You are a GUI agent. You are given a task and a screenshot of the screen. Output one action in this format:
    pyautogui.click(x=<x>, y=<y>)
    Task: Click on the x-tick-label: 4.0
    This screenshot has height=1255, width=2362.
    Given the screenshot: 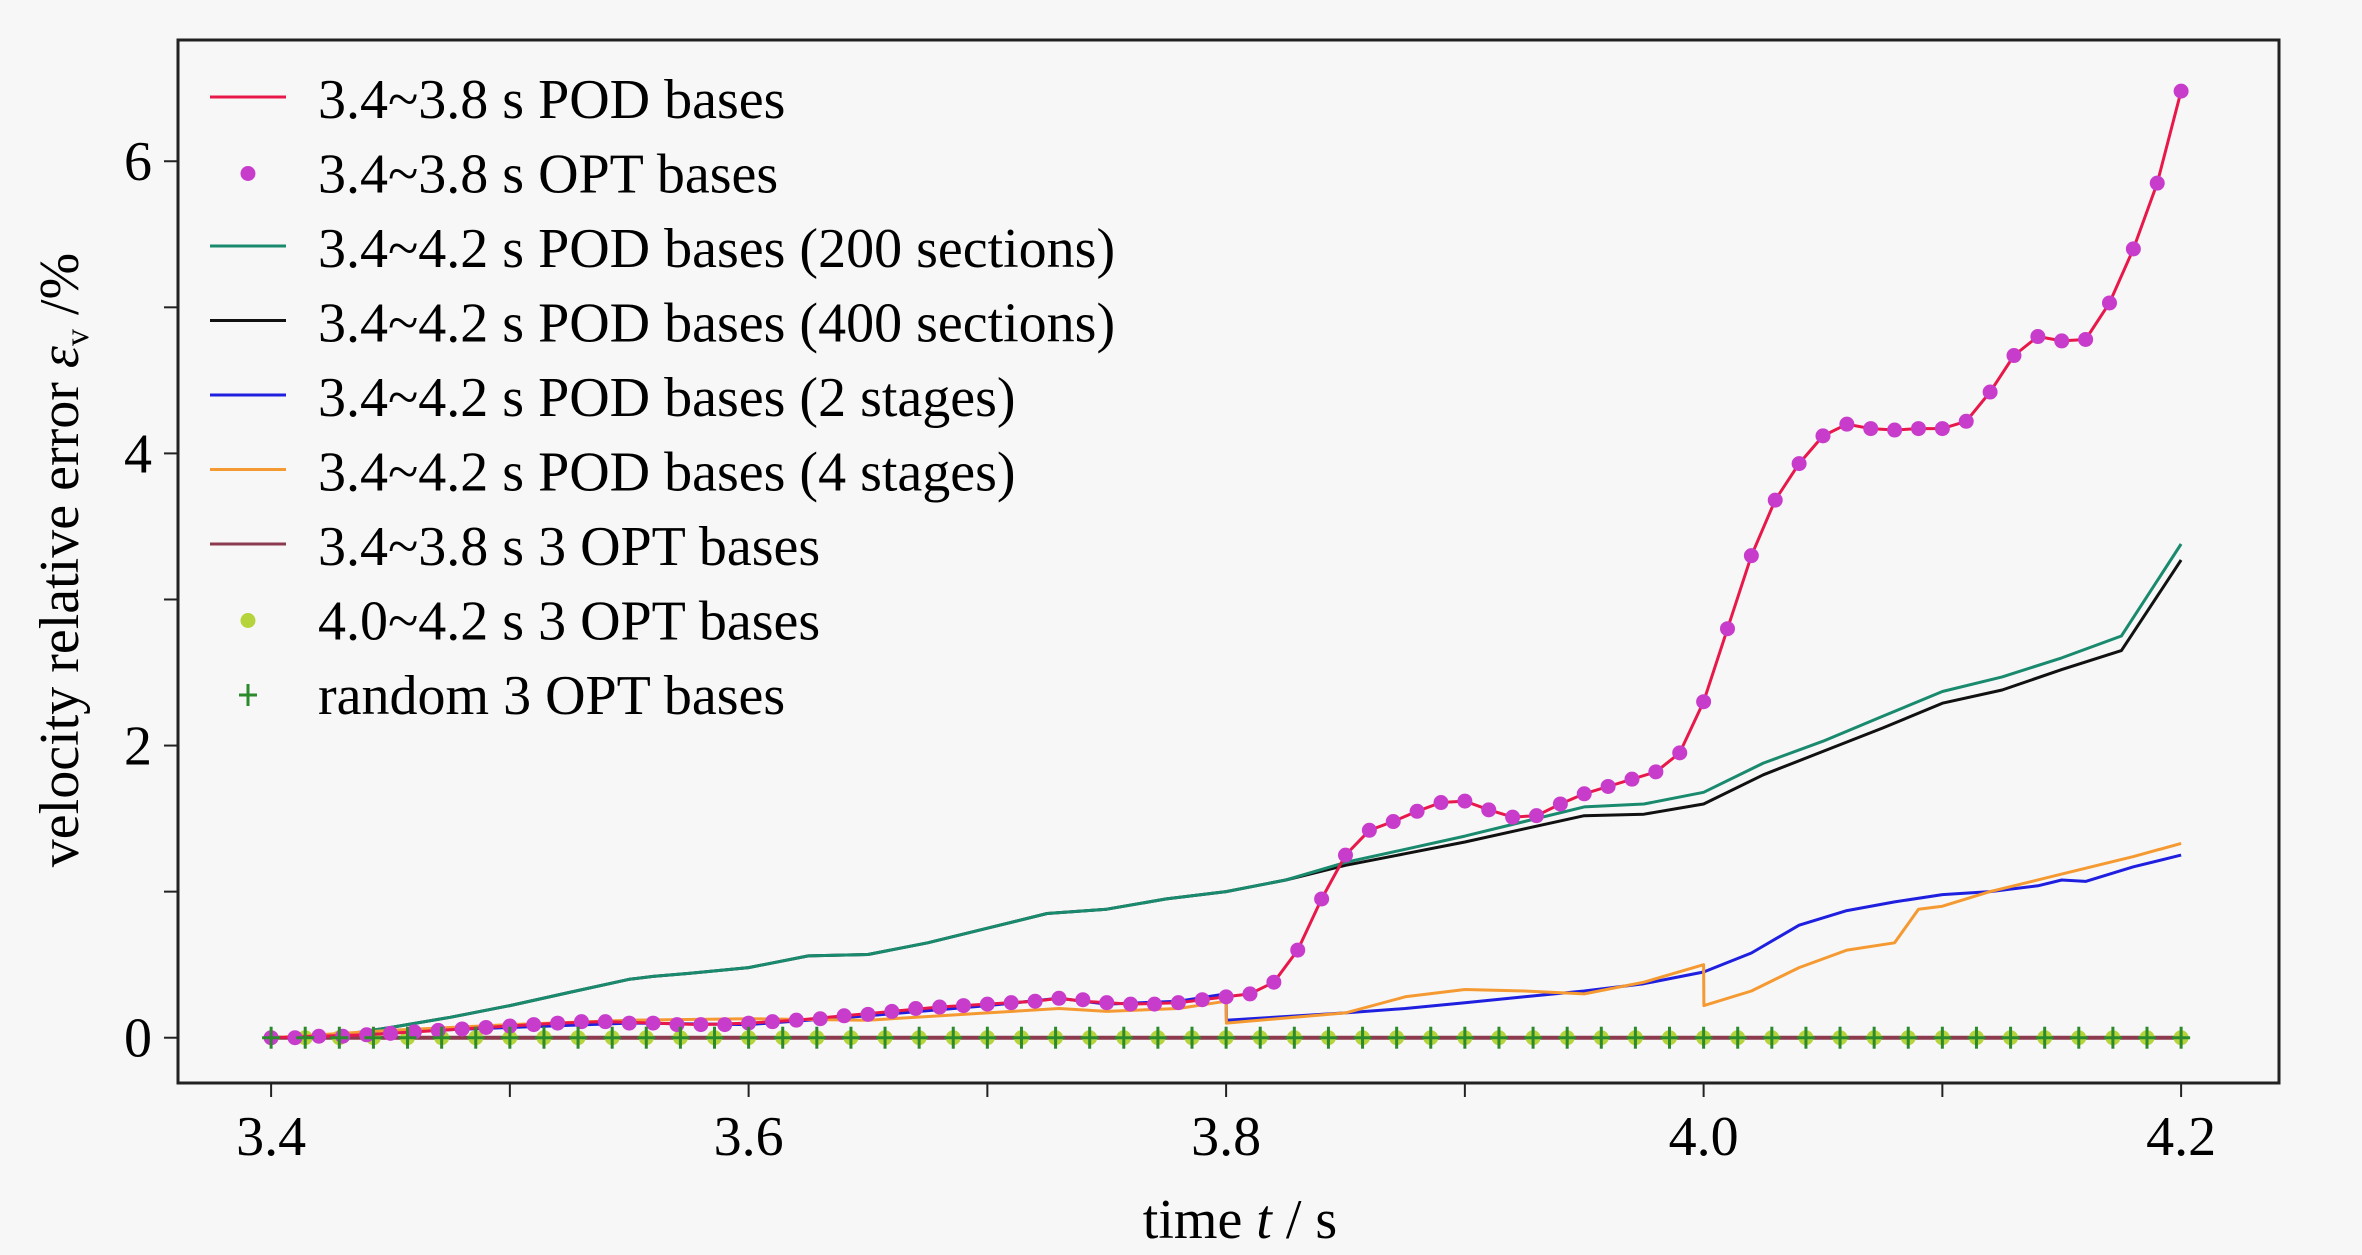 What is the action you would take?
    pyautogui.click(x=1704, y=1137)
    